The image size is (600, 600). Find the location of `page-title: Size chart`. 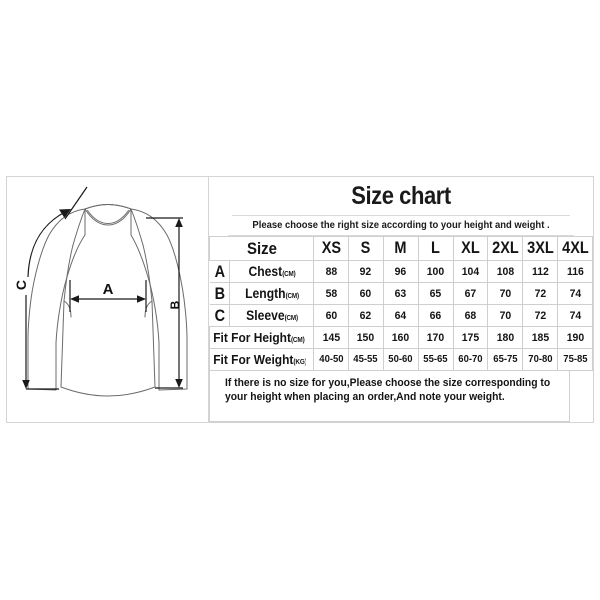

page-title: Size chart is located at coordinates (401, 196).